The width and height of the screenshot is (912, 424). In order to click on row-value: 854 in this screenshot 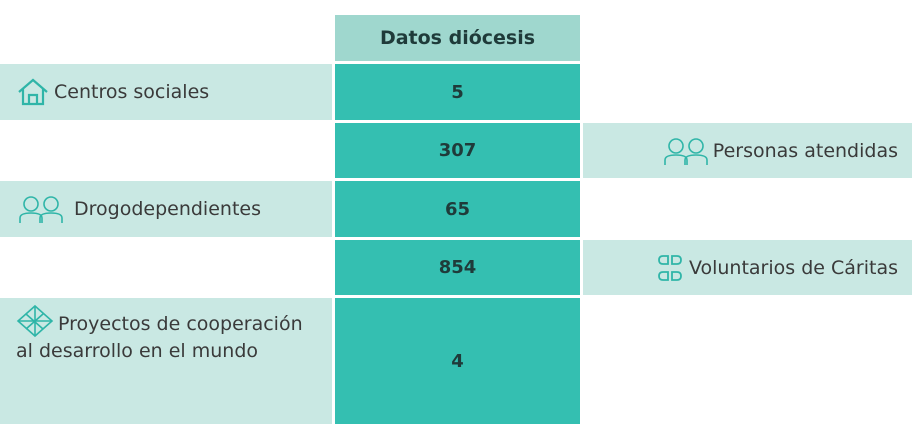, I will do `click(457, 267)`.